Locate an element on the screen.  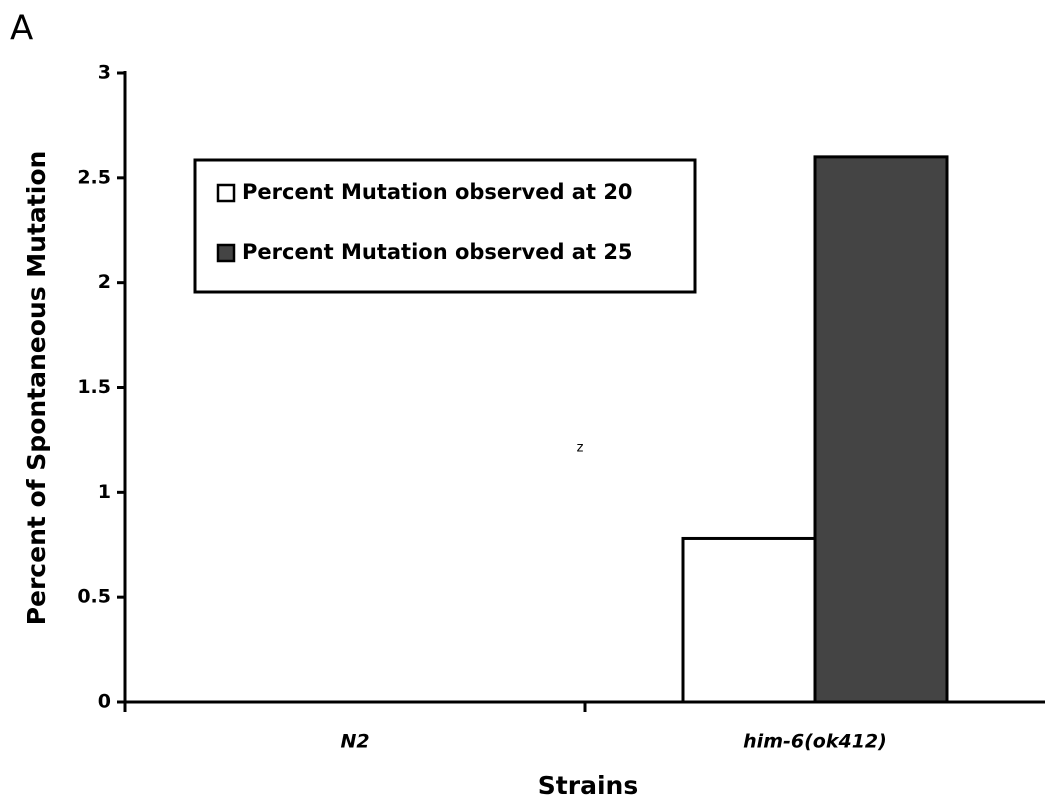
y-tick-label: 0.5 is located at coordinates (94, 597).